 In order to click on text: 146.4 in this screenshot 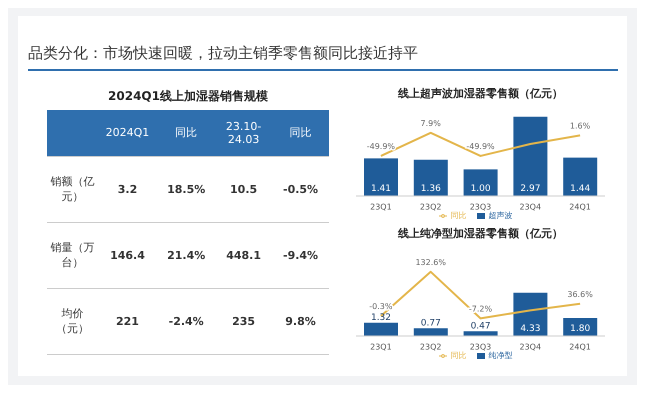, I will do `click(127, 256)`.